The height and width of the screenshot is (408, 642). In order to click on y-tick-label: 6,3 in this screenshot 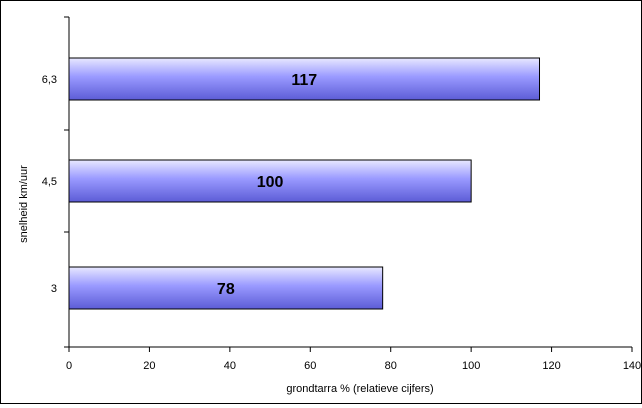, I will do `click(49, 80)`.